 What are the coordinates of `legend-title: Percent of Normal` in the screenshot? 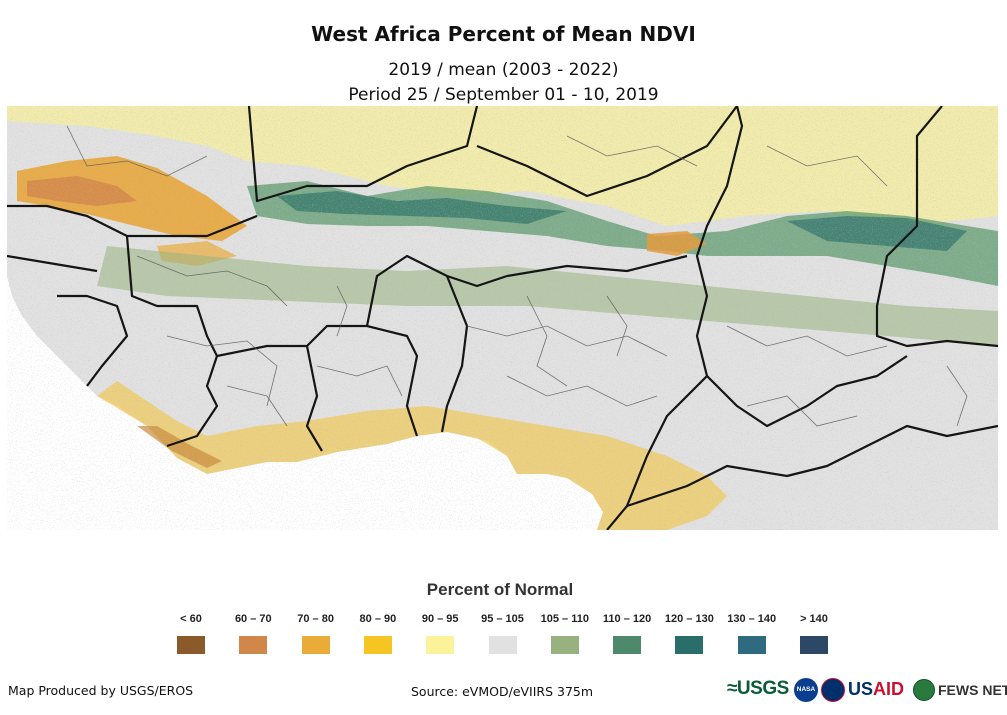 It's located at (500, 589).